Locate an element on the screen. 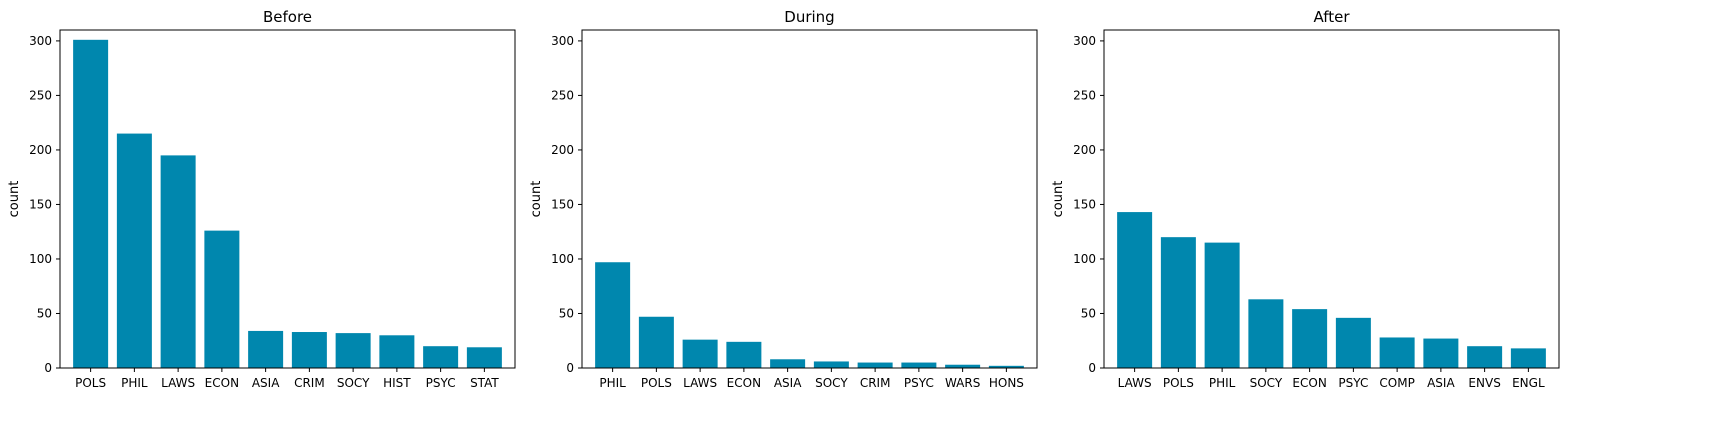 The height and width of the screenshot is (435, 1713). x-tick-label: COMP is located at coordinates (1396, 383).